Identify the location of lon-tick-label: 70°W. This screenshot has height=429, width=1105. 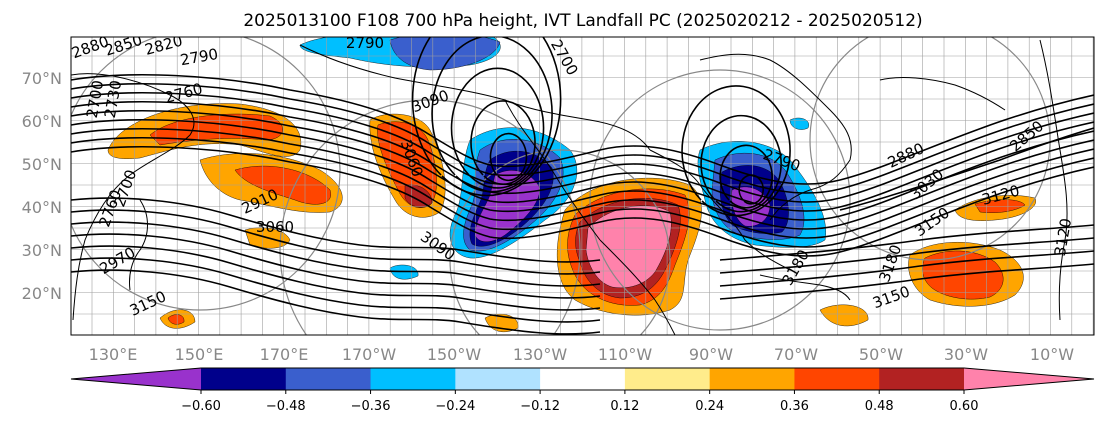
(796, 354).